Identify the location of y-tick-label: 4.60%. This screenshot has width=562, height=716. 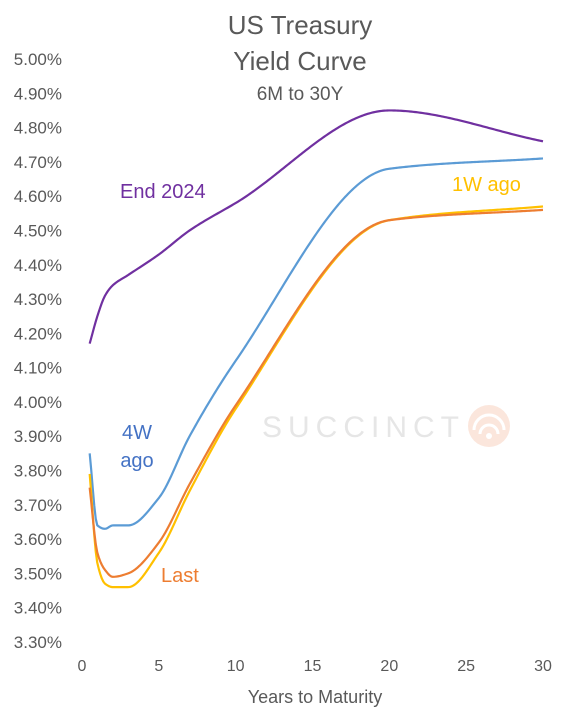
(38, 196).